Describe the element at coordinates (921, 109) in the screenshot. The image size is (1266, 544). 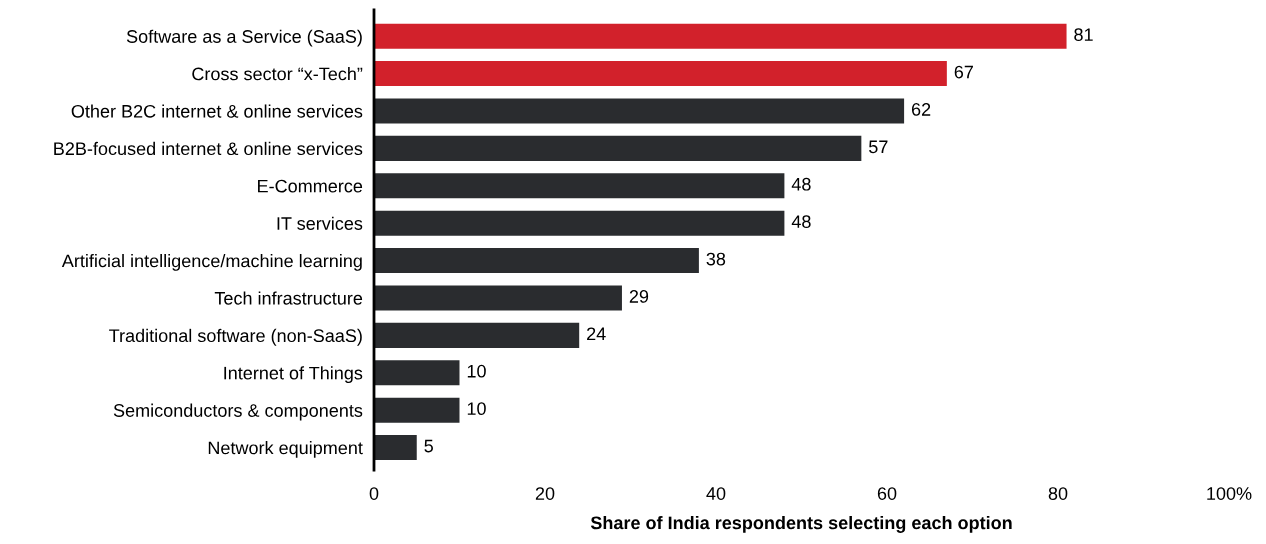
I see `data-label: 62` at that location.